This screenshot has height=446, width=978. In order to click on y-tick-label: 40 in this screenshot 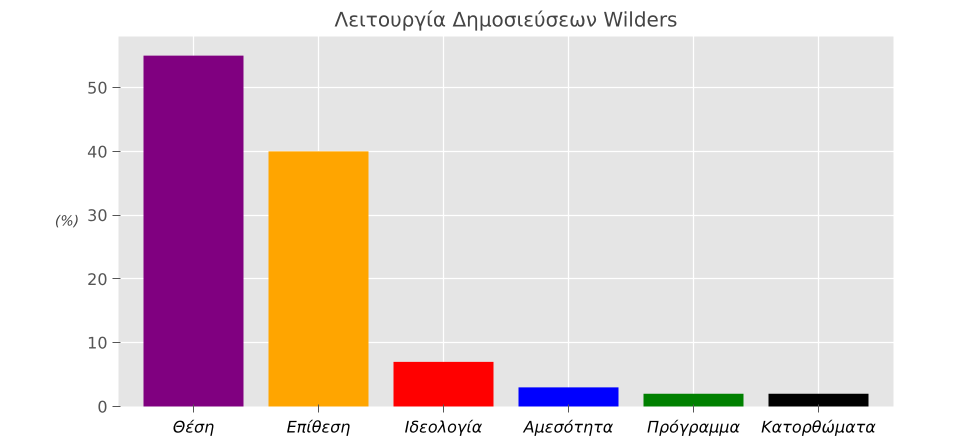, I will do `click(97, 152)`.